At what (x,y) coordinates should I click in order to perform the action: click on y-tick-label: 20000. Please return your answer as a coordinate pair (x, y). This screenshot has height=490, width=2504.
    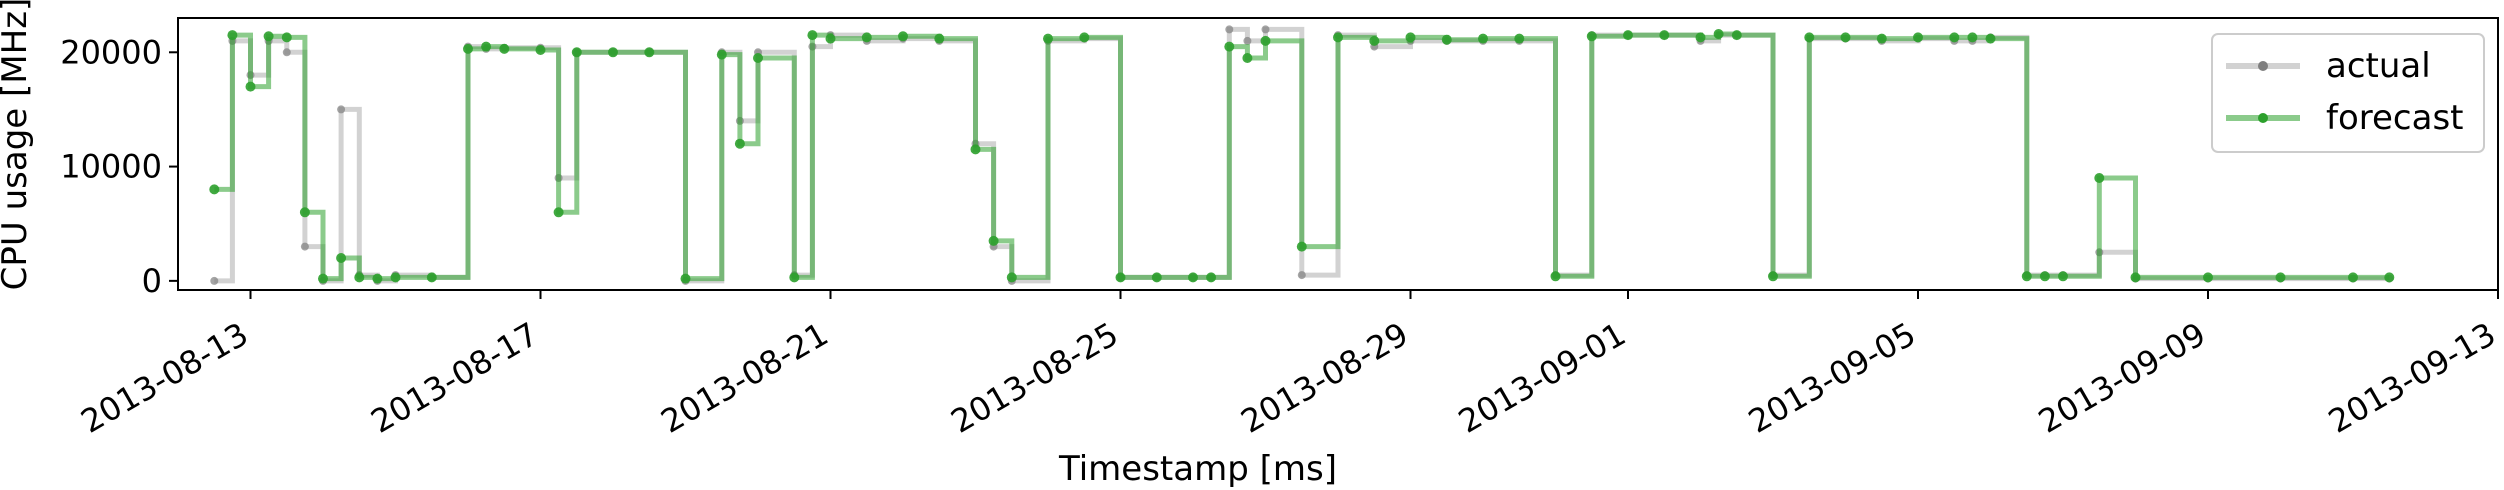
    Looking at the image, I should click on (111, 52).